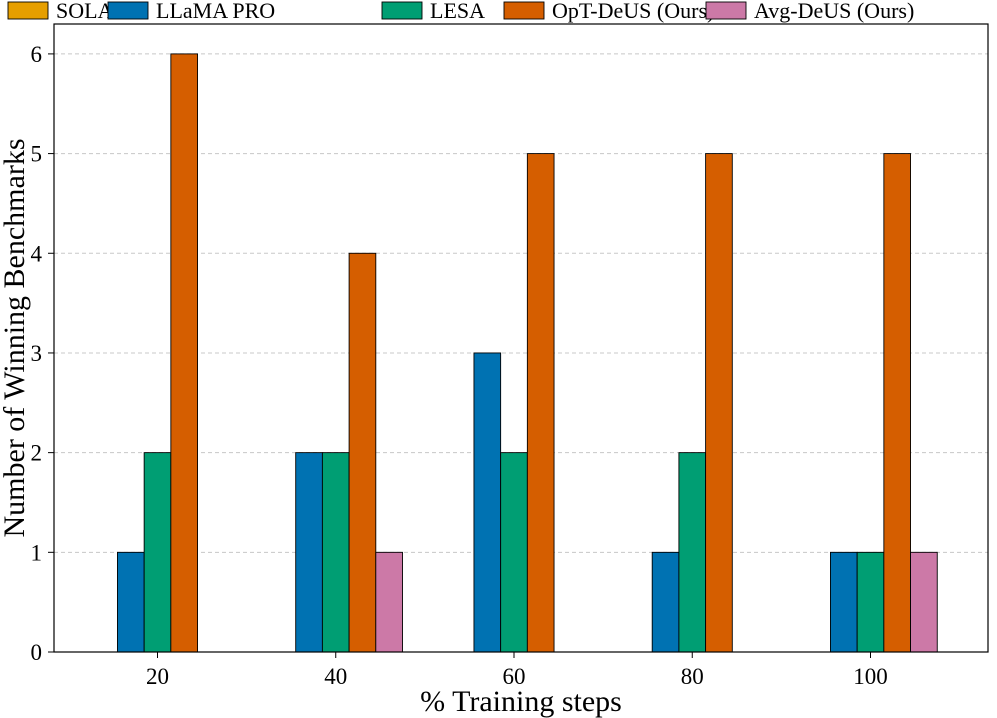  Describe the element at coordinates (870, 676) in the screenshot. I see `x-tick-label: 100` at that location.